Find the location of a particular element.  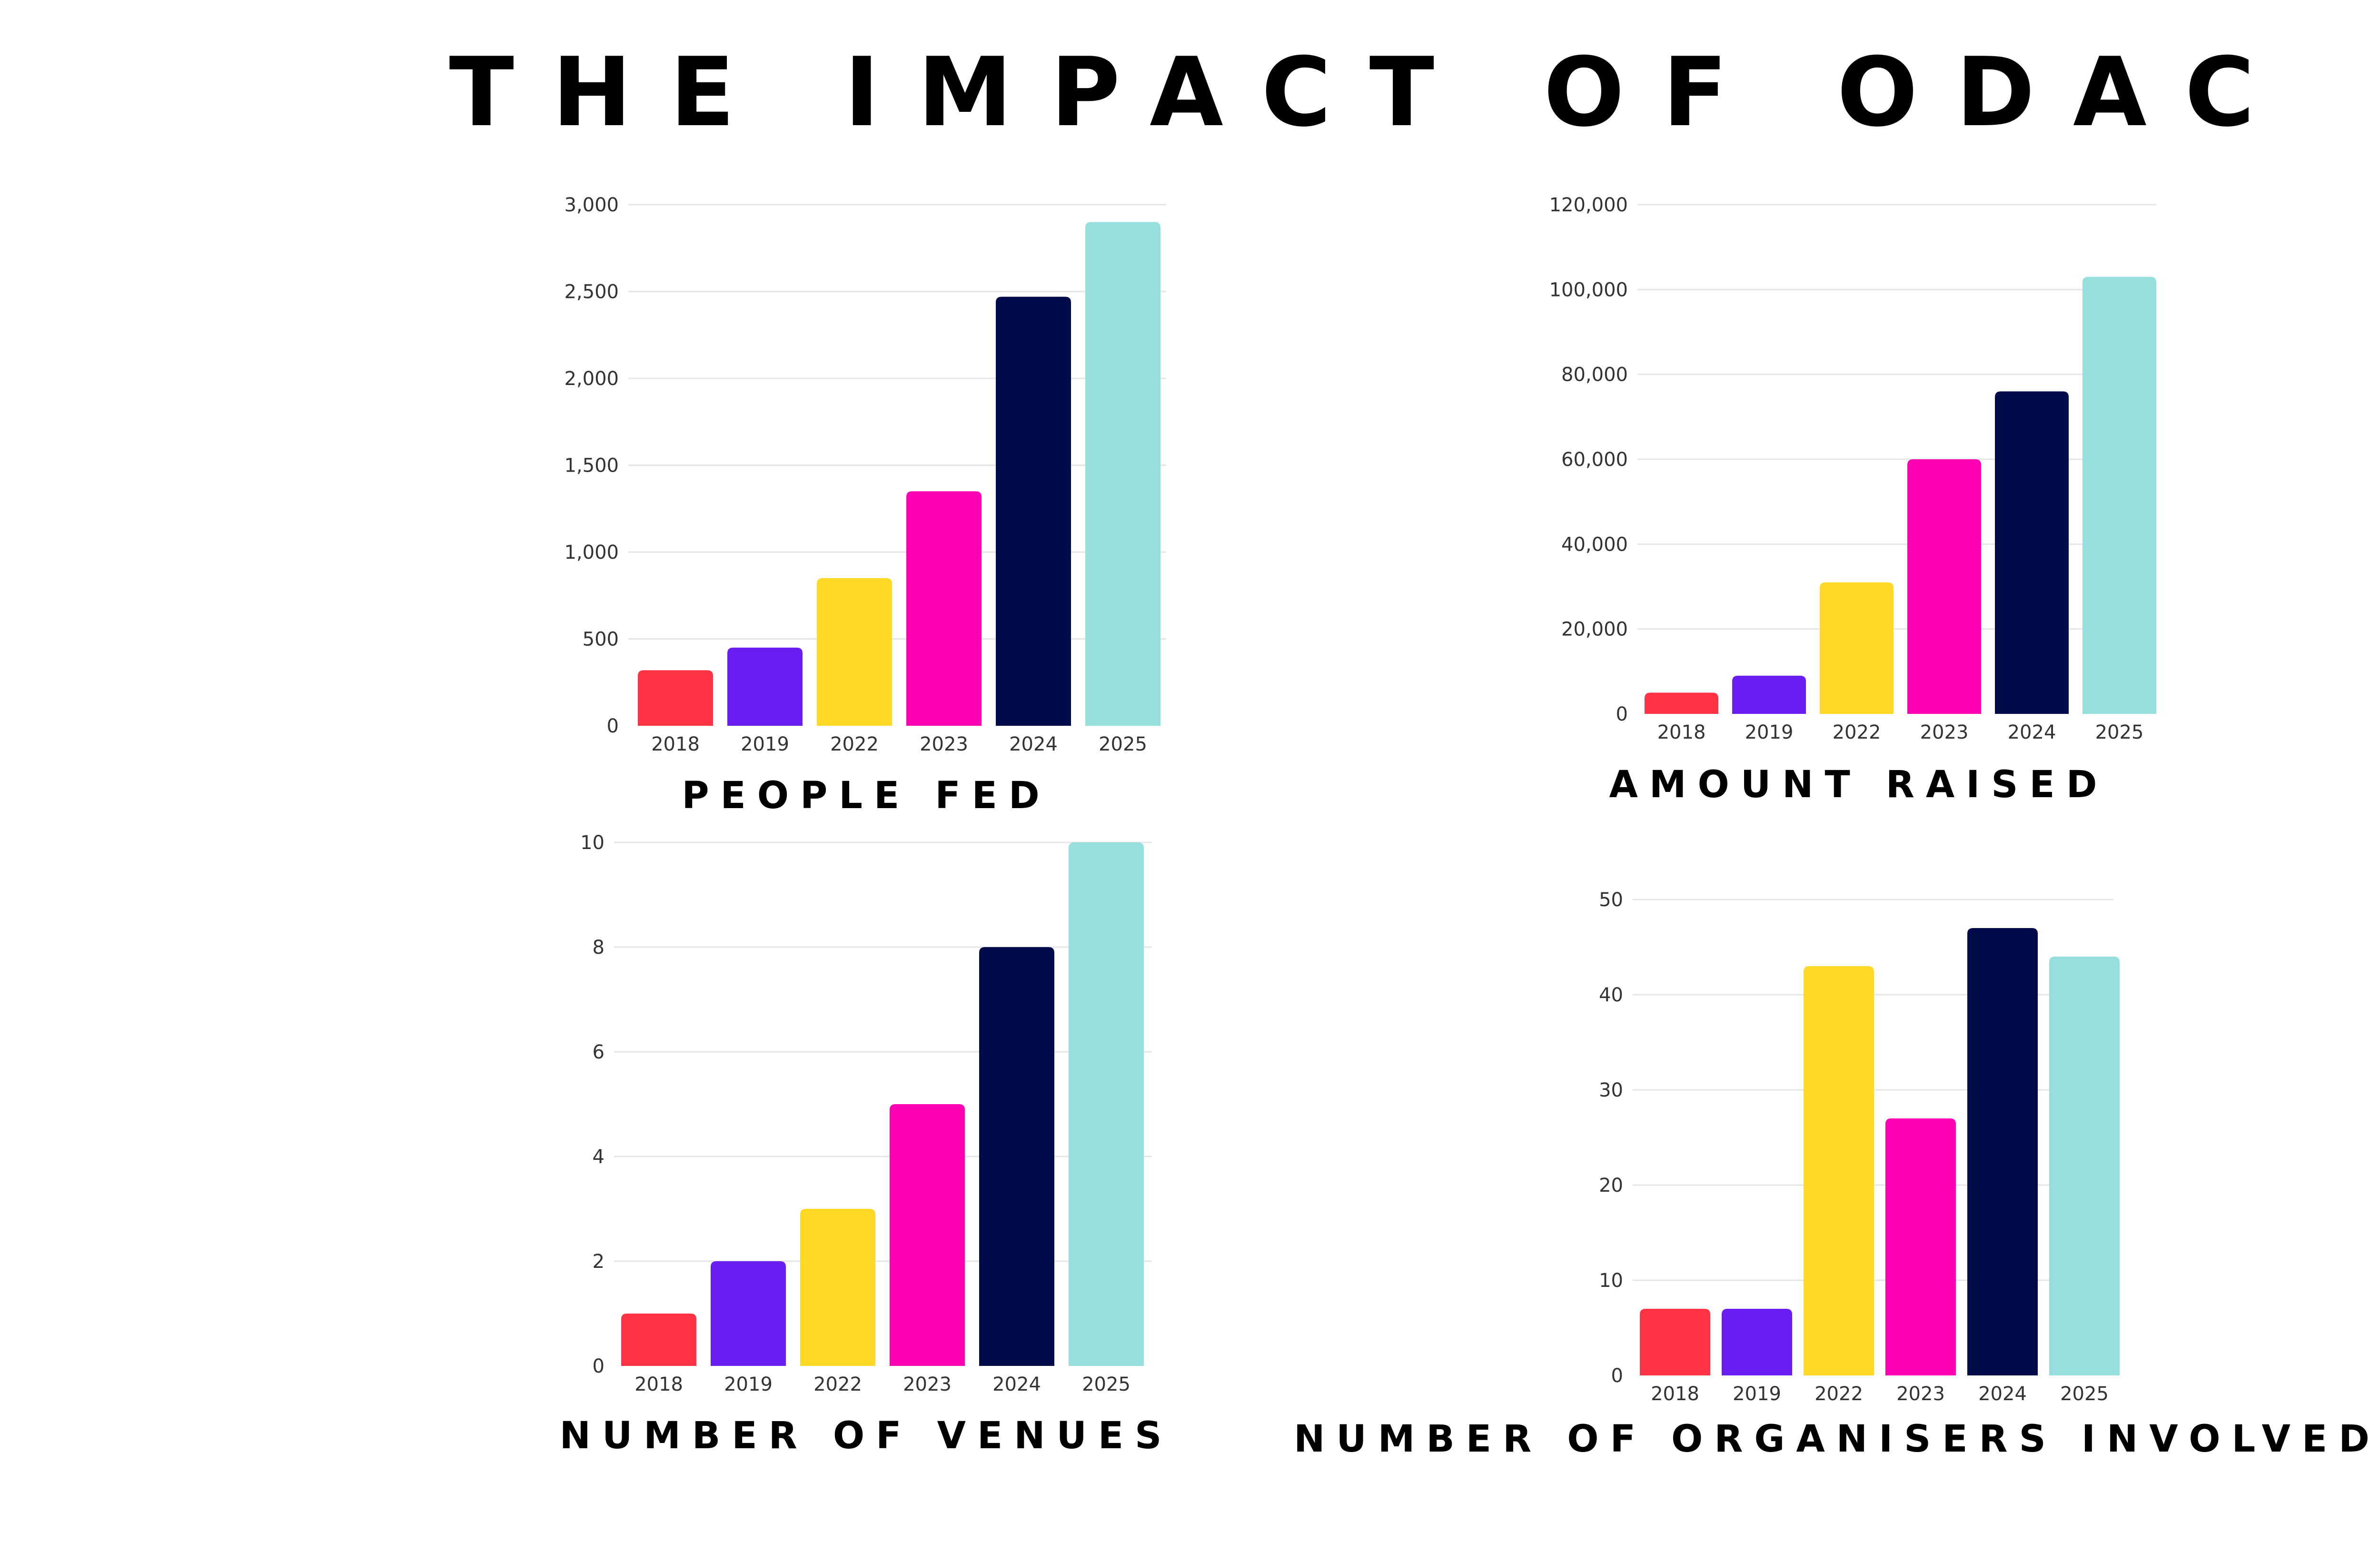

y-tick-label: 60,000 is located at coordinates (1594, 460).